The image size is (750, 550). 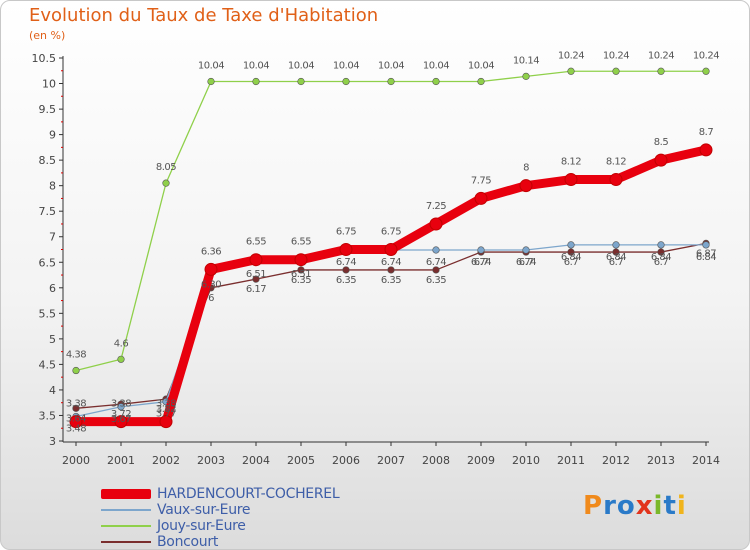 What do you see at coordinates (220, 541) in the screenshot?
I see `legend-item-boncourt: Boncourt` at bounding box center [220, 541].